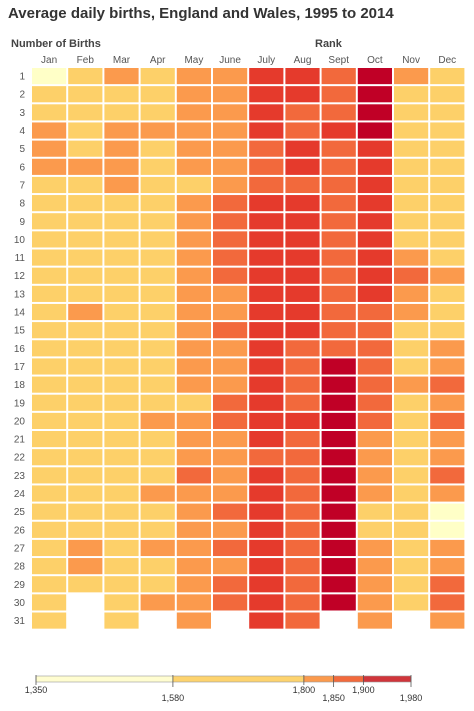 This screenshot has width=474, height=711. Describe the element at coordinates (20, 621) in the screenshot. I see `day-label: 31` at that location.